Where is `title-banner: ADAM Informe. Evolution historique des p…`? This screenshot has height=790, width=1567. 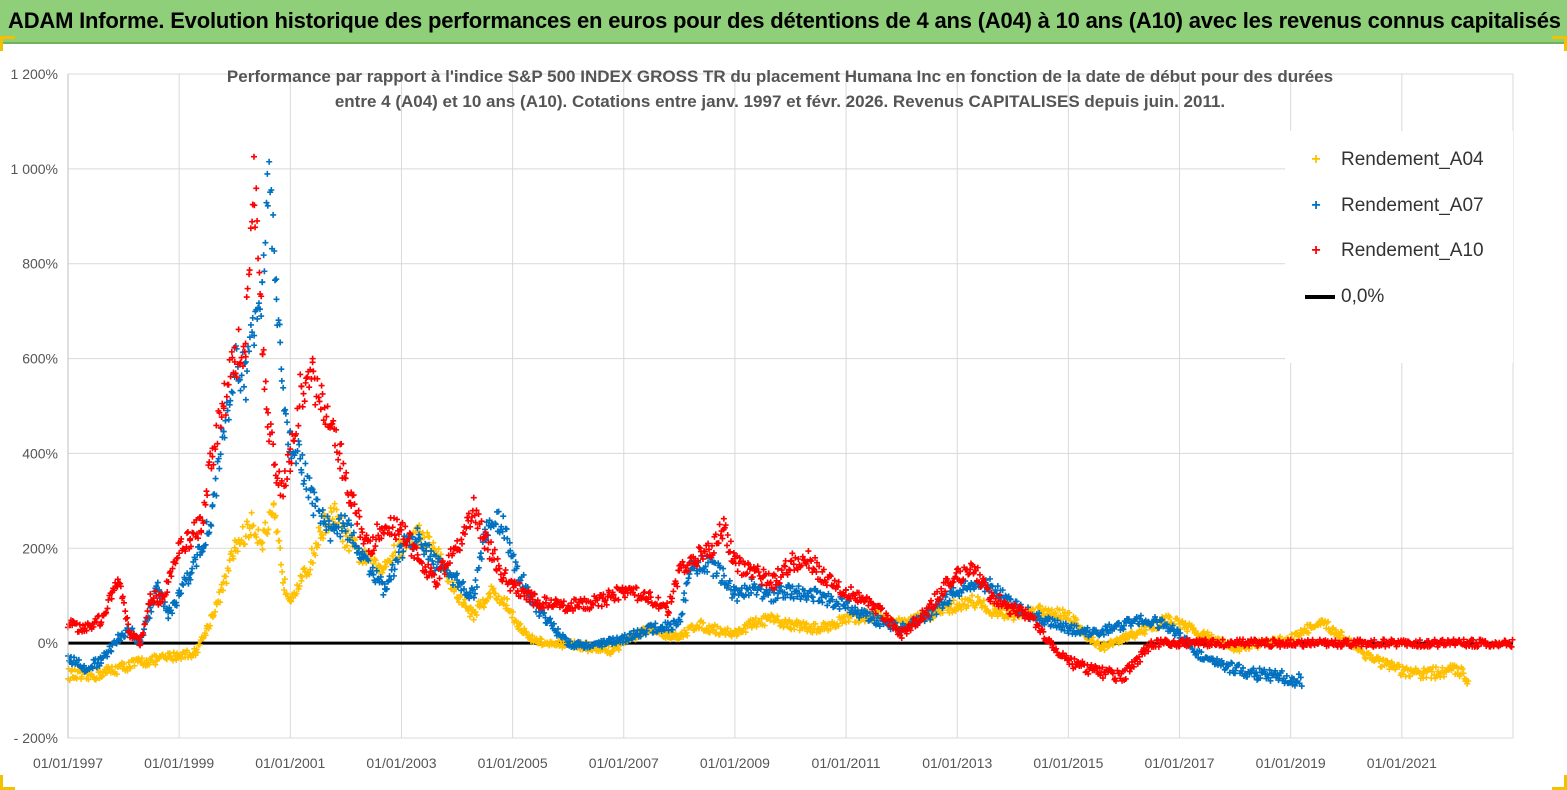
title-banner: ADAM Informe. Evolution historique des p… is located at coordinates (783, 22).